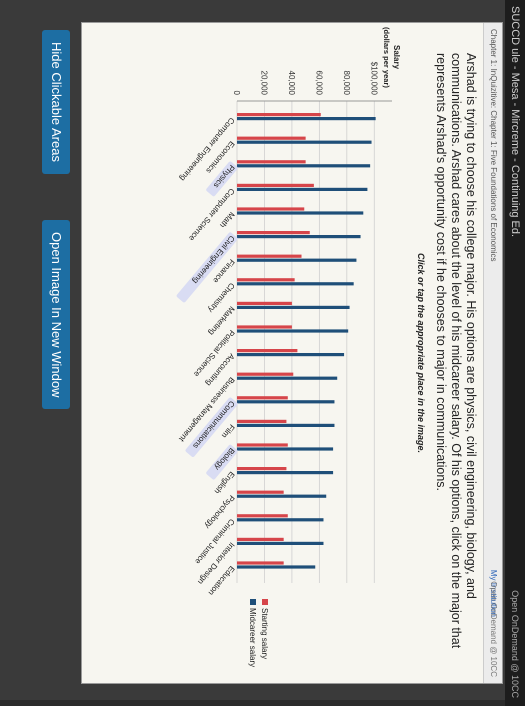 The height and width of the screenshot is (706, 525). Describe the element at coordinates (264, 327) in the screenshot. I see `bar-starting-political-science` at that location.